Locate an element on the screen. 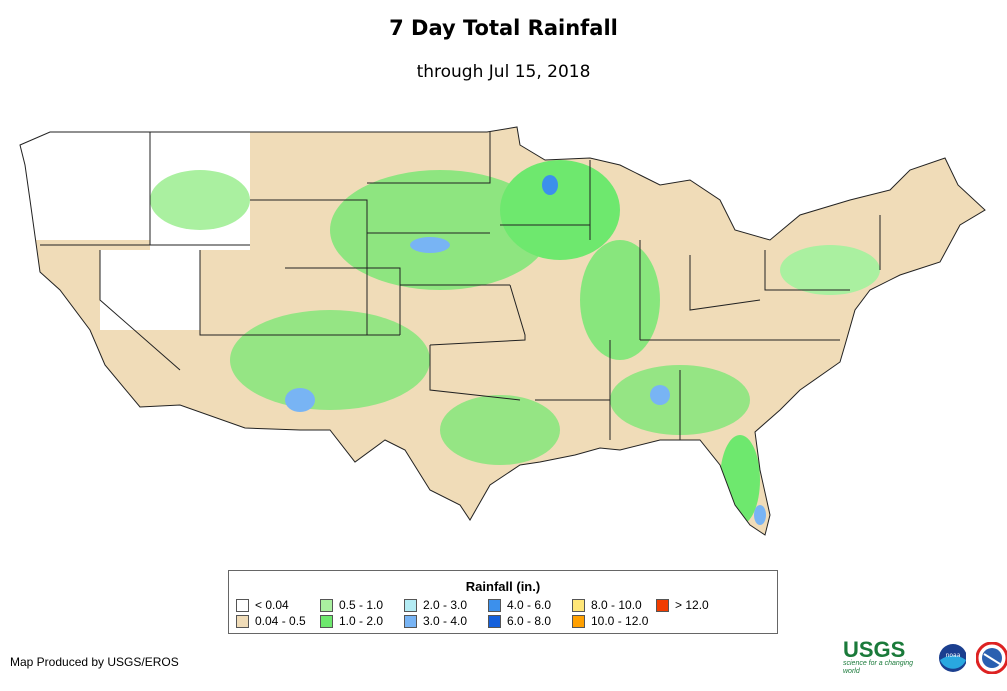 Image resolution: width=1007 pixels, height=691 pixels. legend-item: 0.04 - 0.5 is located at coordinates (278, 621).